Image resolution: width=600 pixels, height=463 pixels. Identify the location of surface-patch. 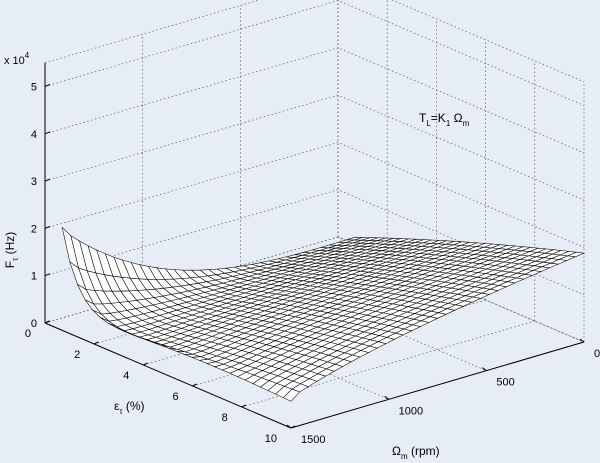
(291, 395).